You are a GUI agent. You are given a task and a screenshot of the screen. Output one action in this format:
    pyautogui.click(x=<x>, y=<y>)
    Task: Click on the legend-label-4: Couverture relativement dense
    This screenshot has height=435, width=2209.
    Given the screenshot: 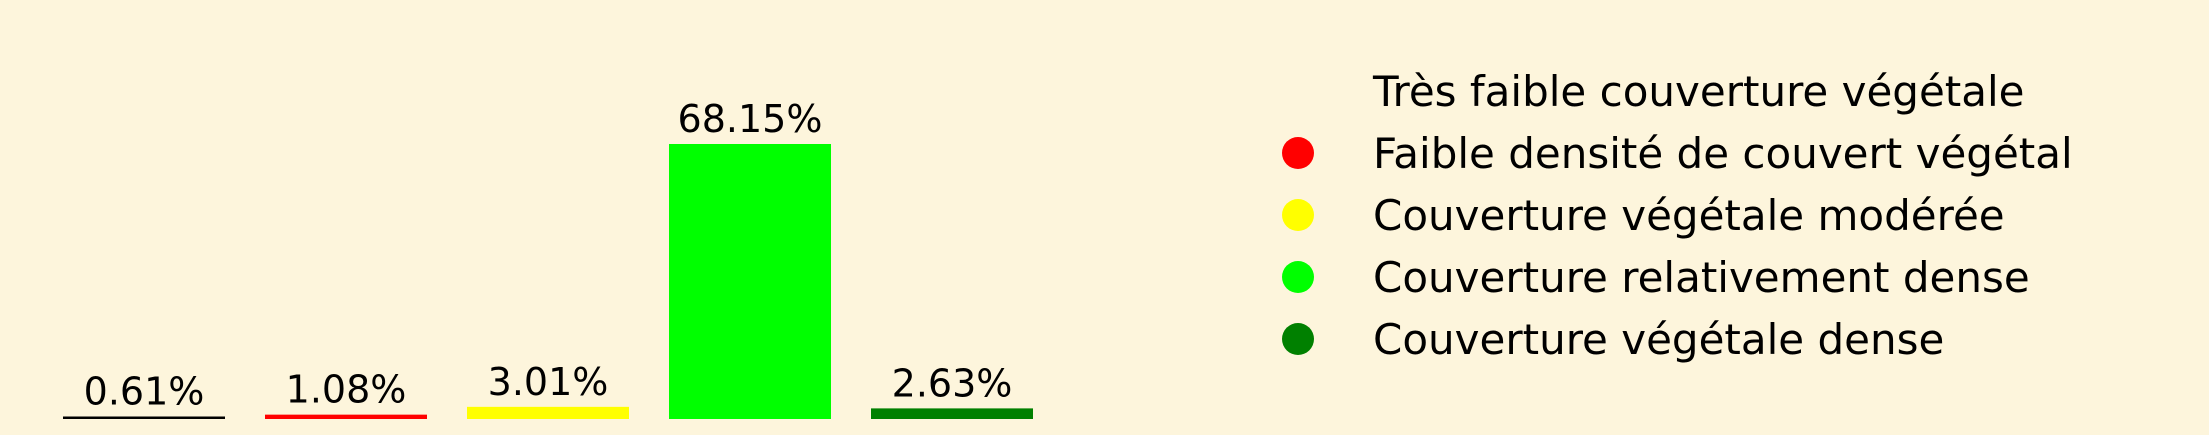 What is the action you would take?
    pyautogui.click(x=1701, y=277)
    